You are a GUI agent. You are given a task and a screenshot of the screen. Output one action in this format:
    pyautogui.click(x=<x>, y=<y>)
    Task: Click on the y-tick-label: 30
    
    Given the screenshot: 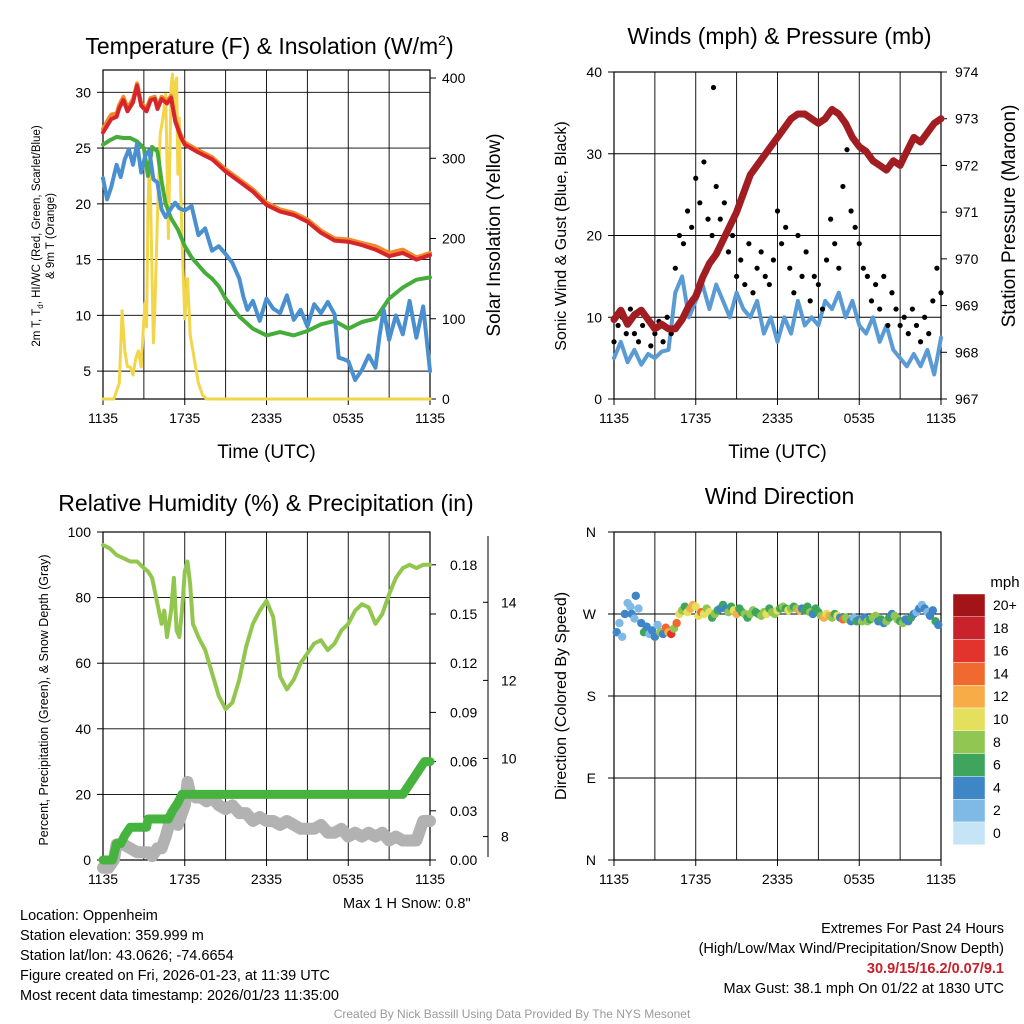 What is the action you would take?
    pyautogui.click(x=594, y=154)
    